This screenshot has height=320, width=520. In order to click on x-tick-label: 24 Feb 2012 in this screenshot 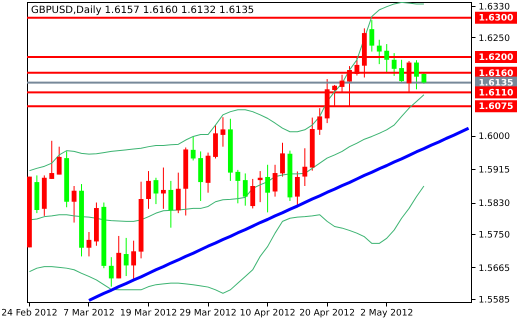, I will do `click(29, 313)`.